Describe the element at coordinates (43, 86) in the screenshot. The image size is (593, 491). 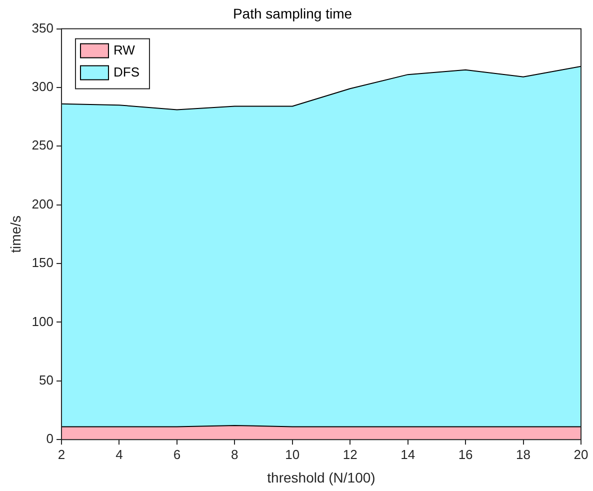
I see `y-tick-label: 300` at that location.